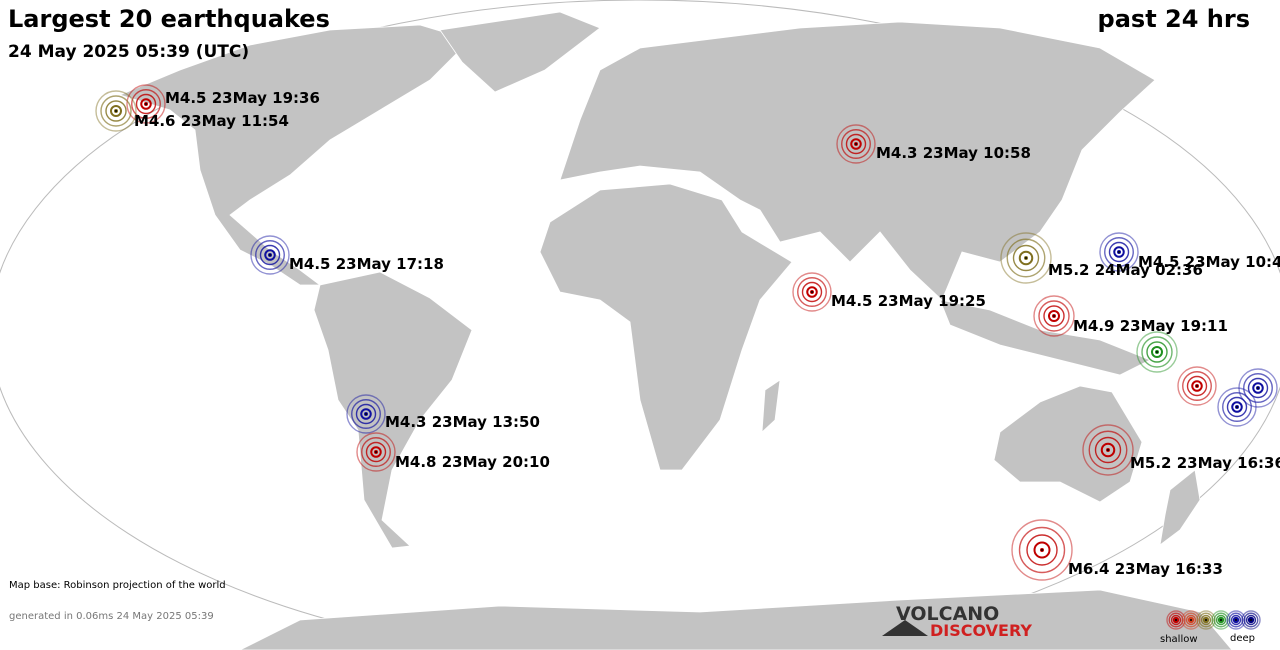 The image size is (1280, 650). I want to click on period: past 24 hrs, so click(1174, 19).